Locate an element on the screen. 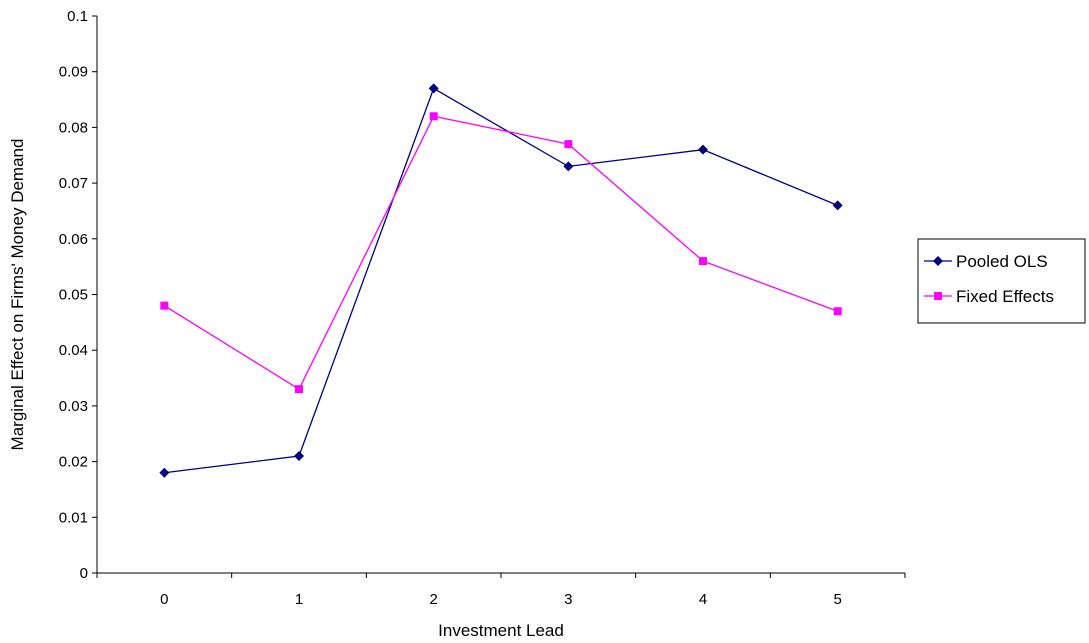 The image size is (1089, 643). y-tick-label: 0.07 is located at coordinates (73, 183).